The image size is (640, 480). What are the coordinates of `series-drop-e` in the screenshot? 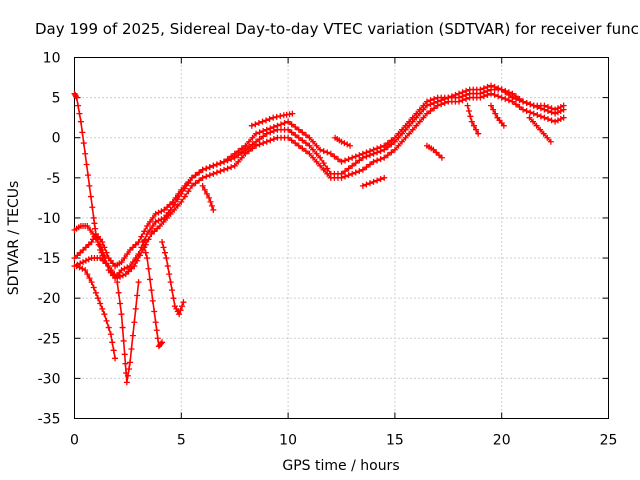 It's located at (173, 278).